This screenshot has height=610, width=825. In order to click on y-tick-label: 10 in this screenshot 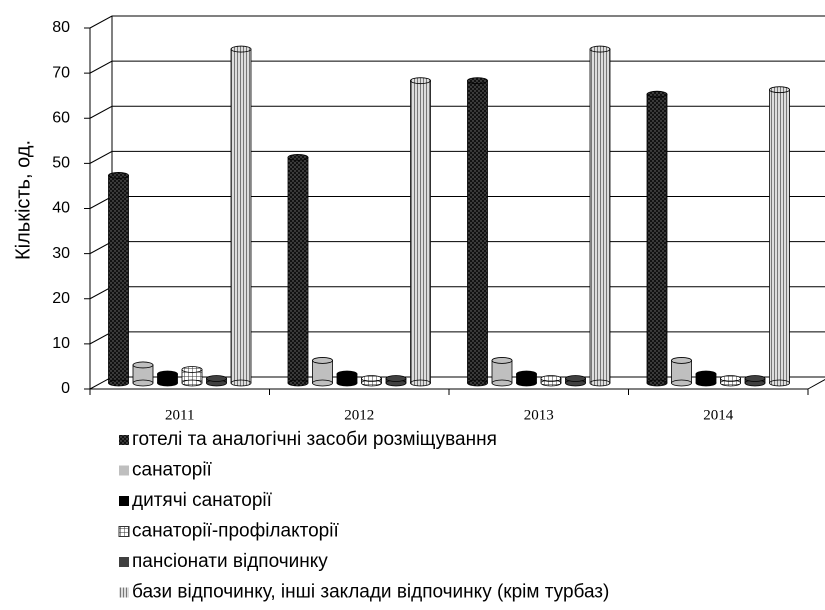, I will do `click(61, 343)`.